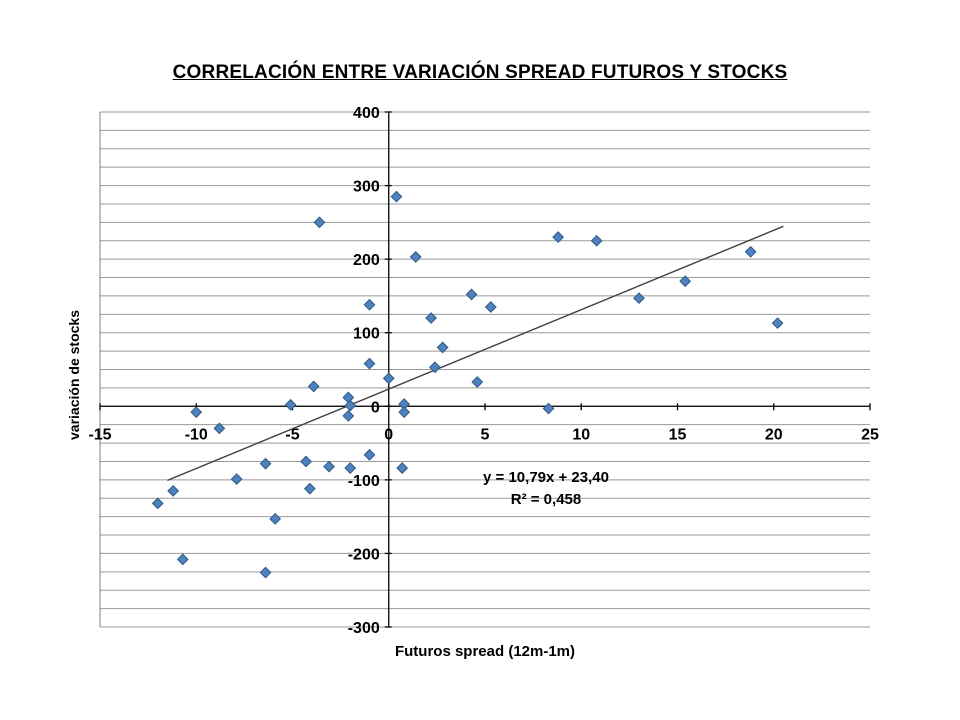 The height and width of the screenshot is (720, 960). I want to click on y-tick-label: -200, so click(364, 554).